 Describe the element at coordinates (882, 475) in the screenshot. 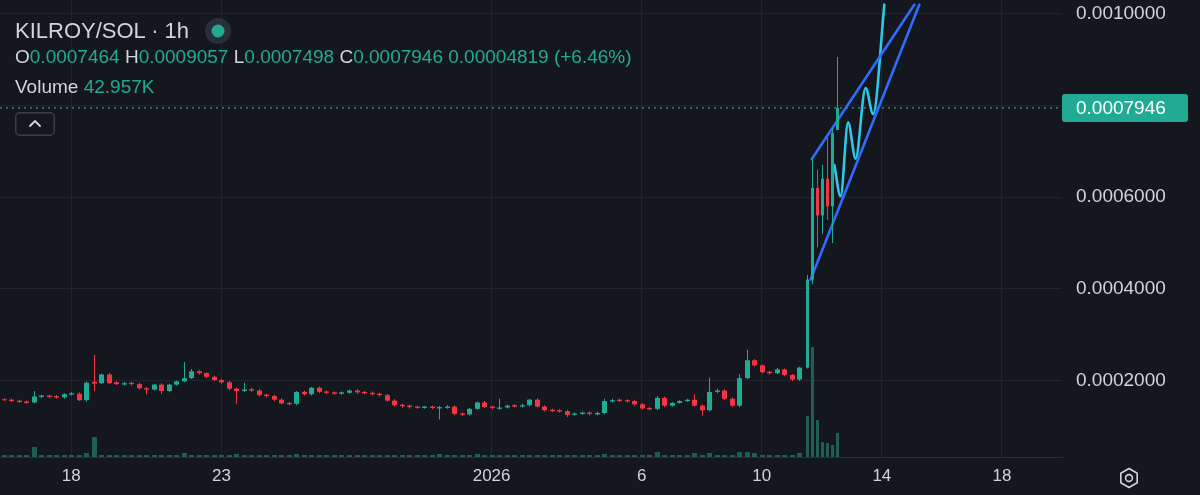

I see `x-tick-label: 14` at that location.